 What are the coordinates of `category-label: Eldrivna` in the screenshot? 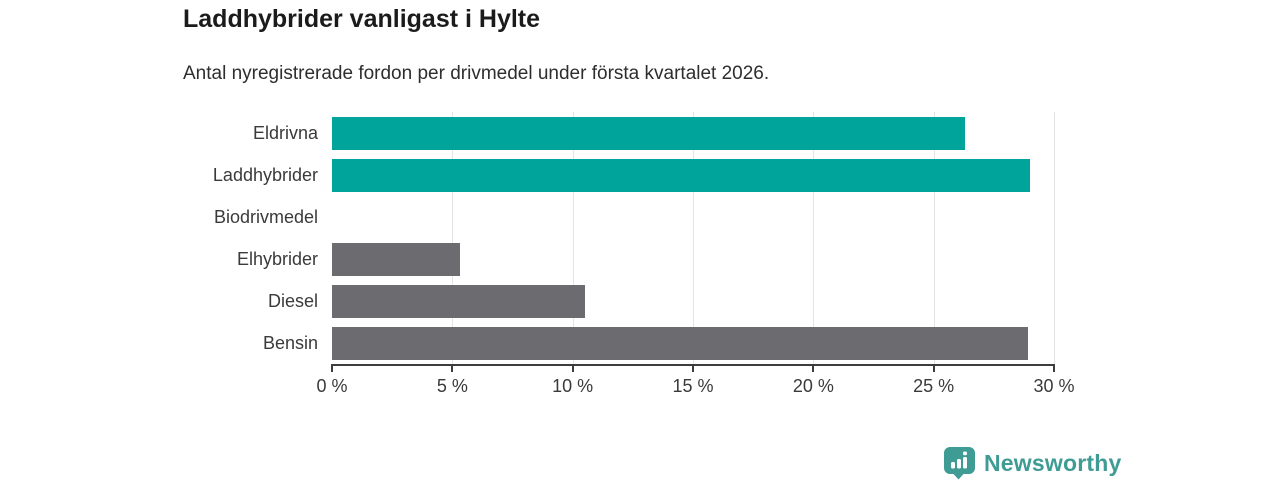 It's located at (285, 132).